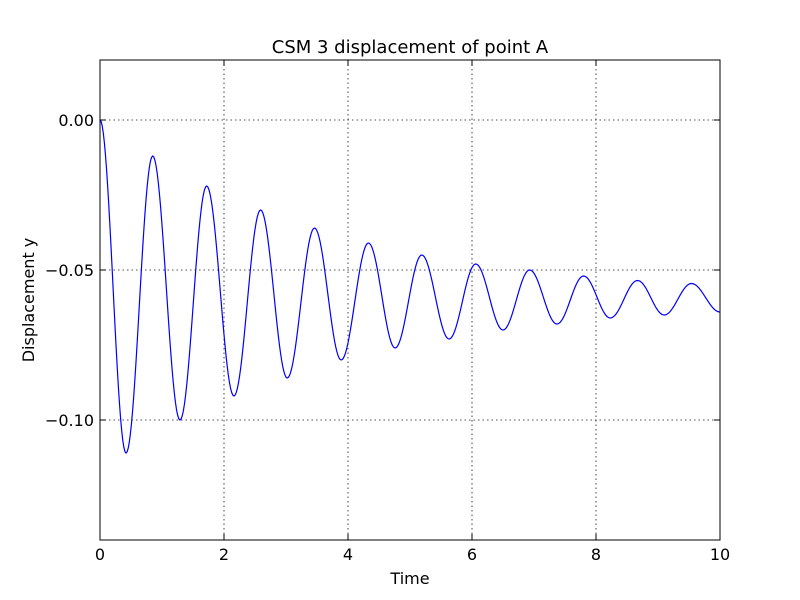  Describe the element at coordinates (720, 554) in the screenshot. I see `x-tick-label: 10` at that location.